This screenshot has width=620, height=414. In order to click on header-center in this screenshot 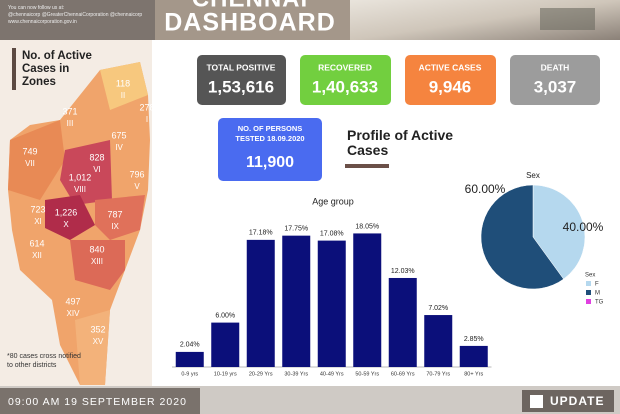, I will do `click(252, 20)`.